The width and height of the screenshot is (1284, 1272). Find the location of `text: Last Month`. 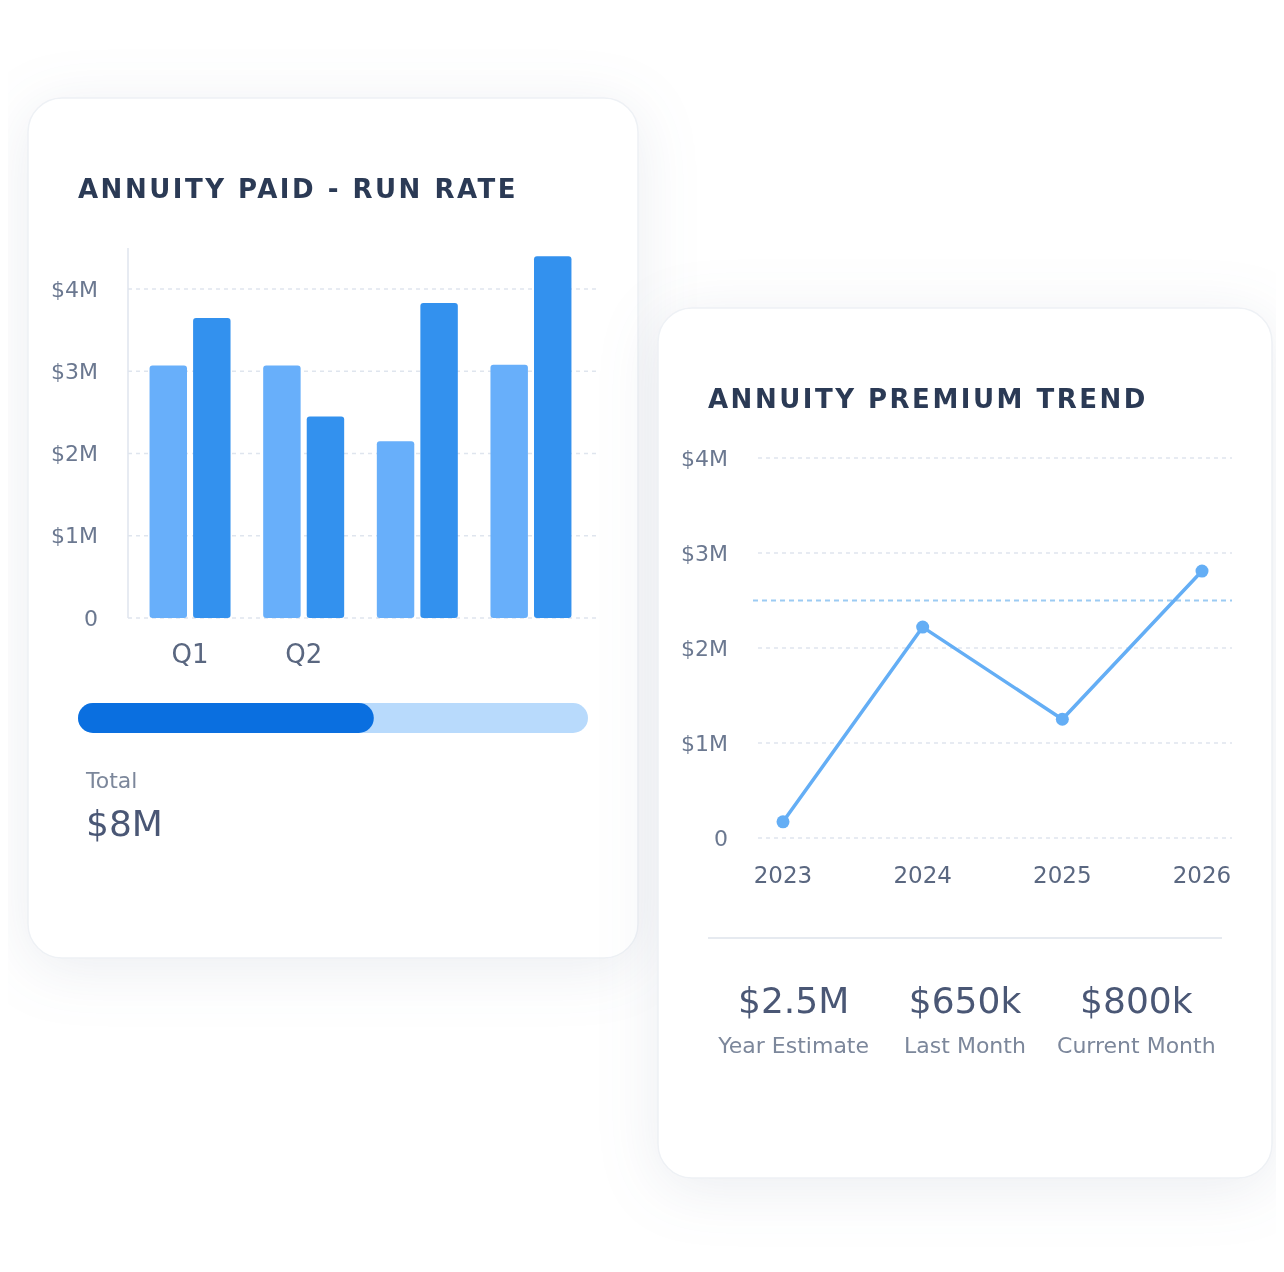

text: Last Month is located at coordinates (965, 1045).